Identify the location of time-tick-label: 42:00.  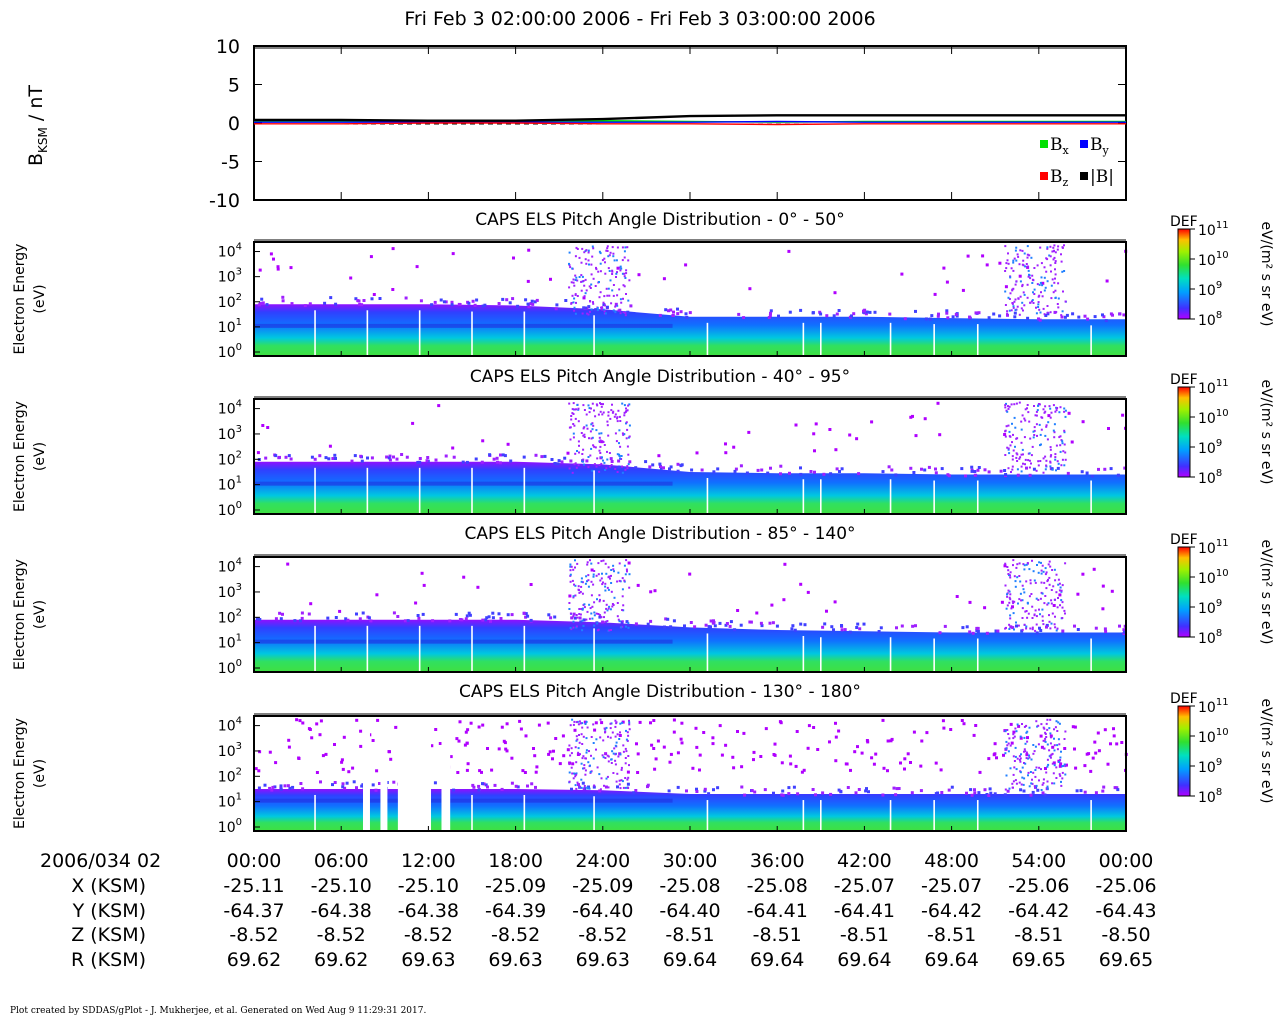
(864, 861).